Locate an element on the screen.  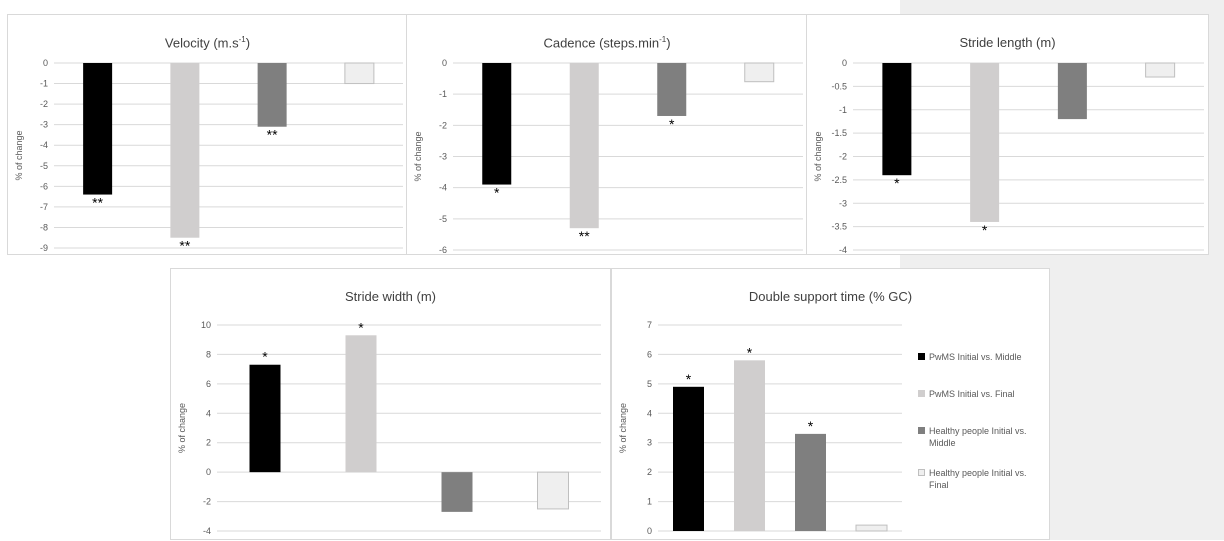
y-tick-label: -1.5 is located at coordinates (839, 133).